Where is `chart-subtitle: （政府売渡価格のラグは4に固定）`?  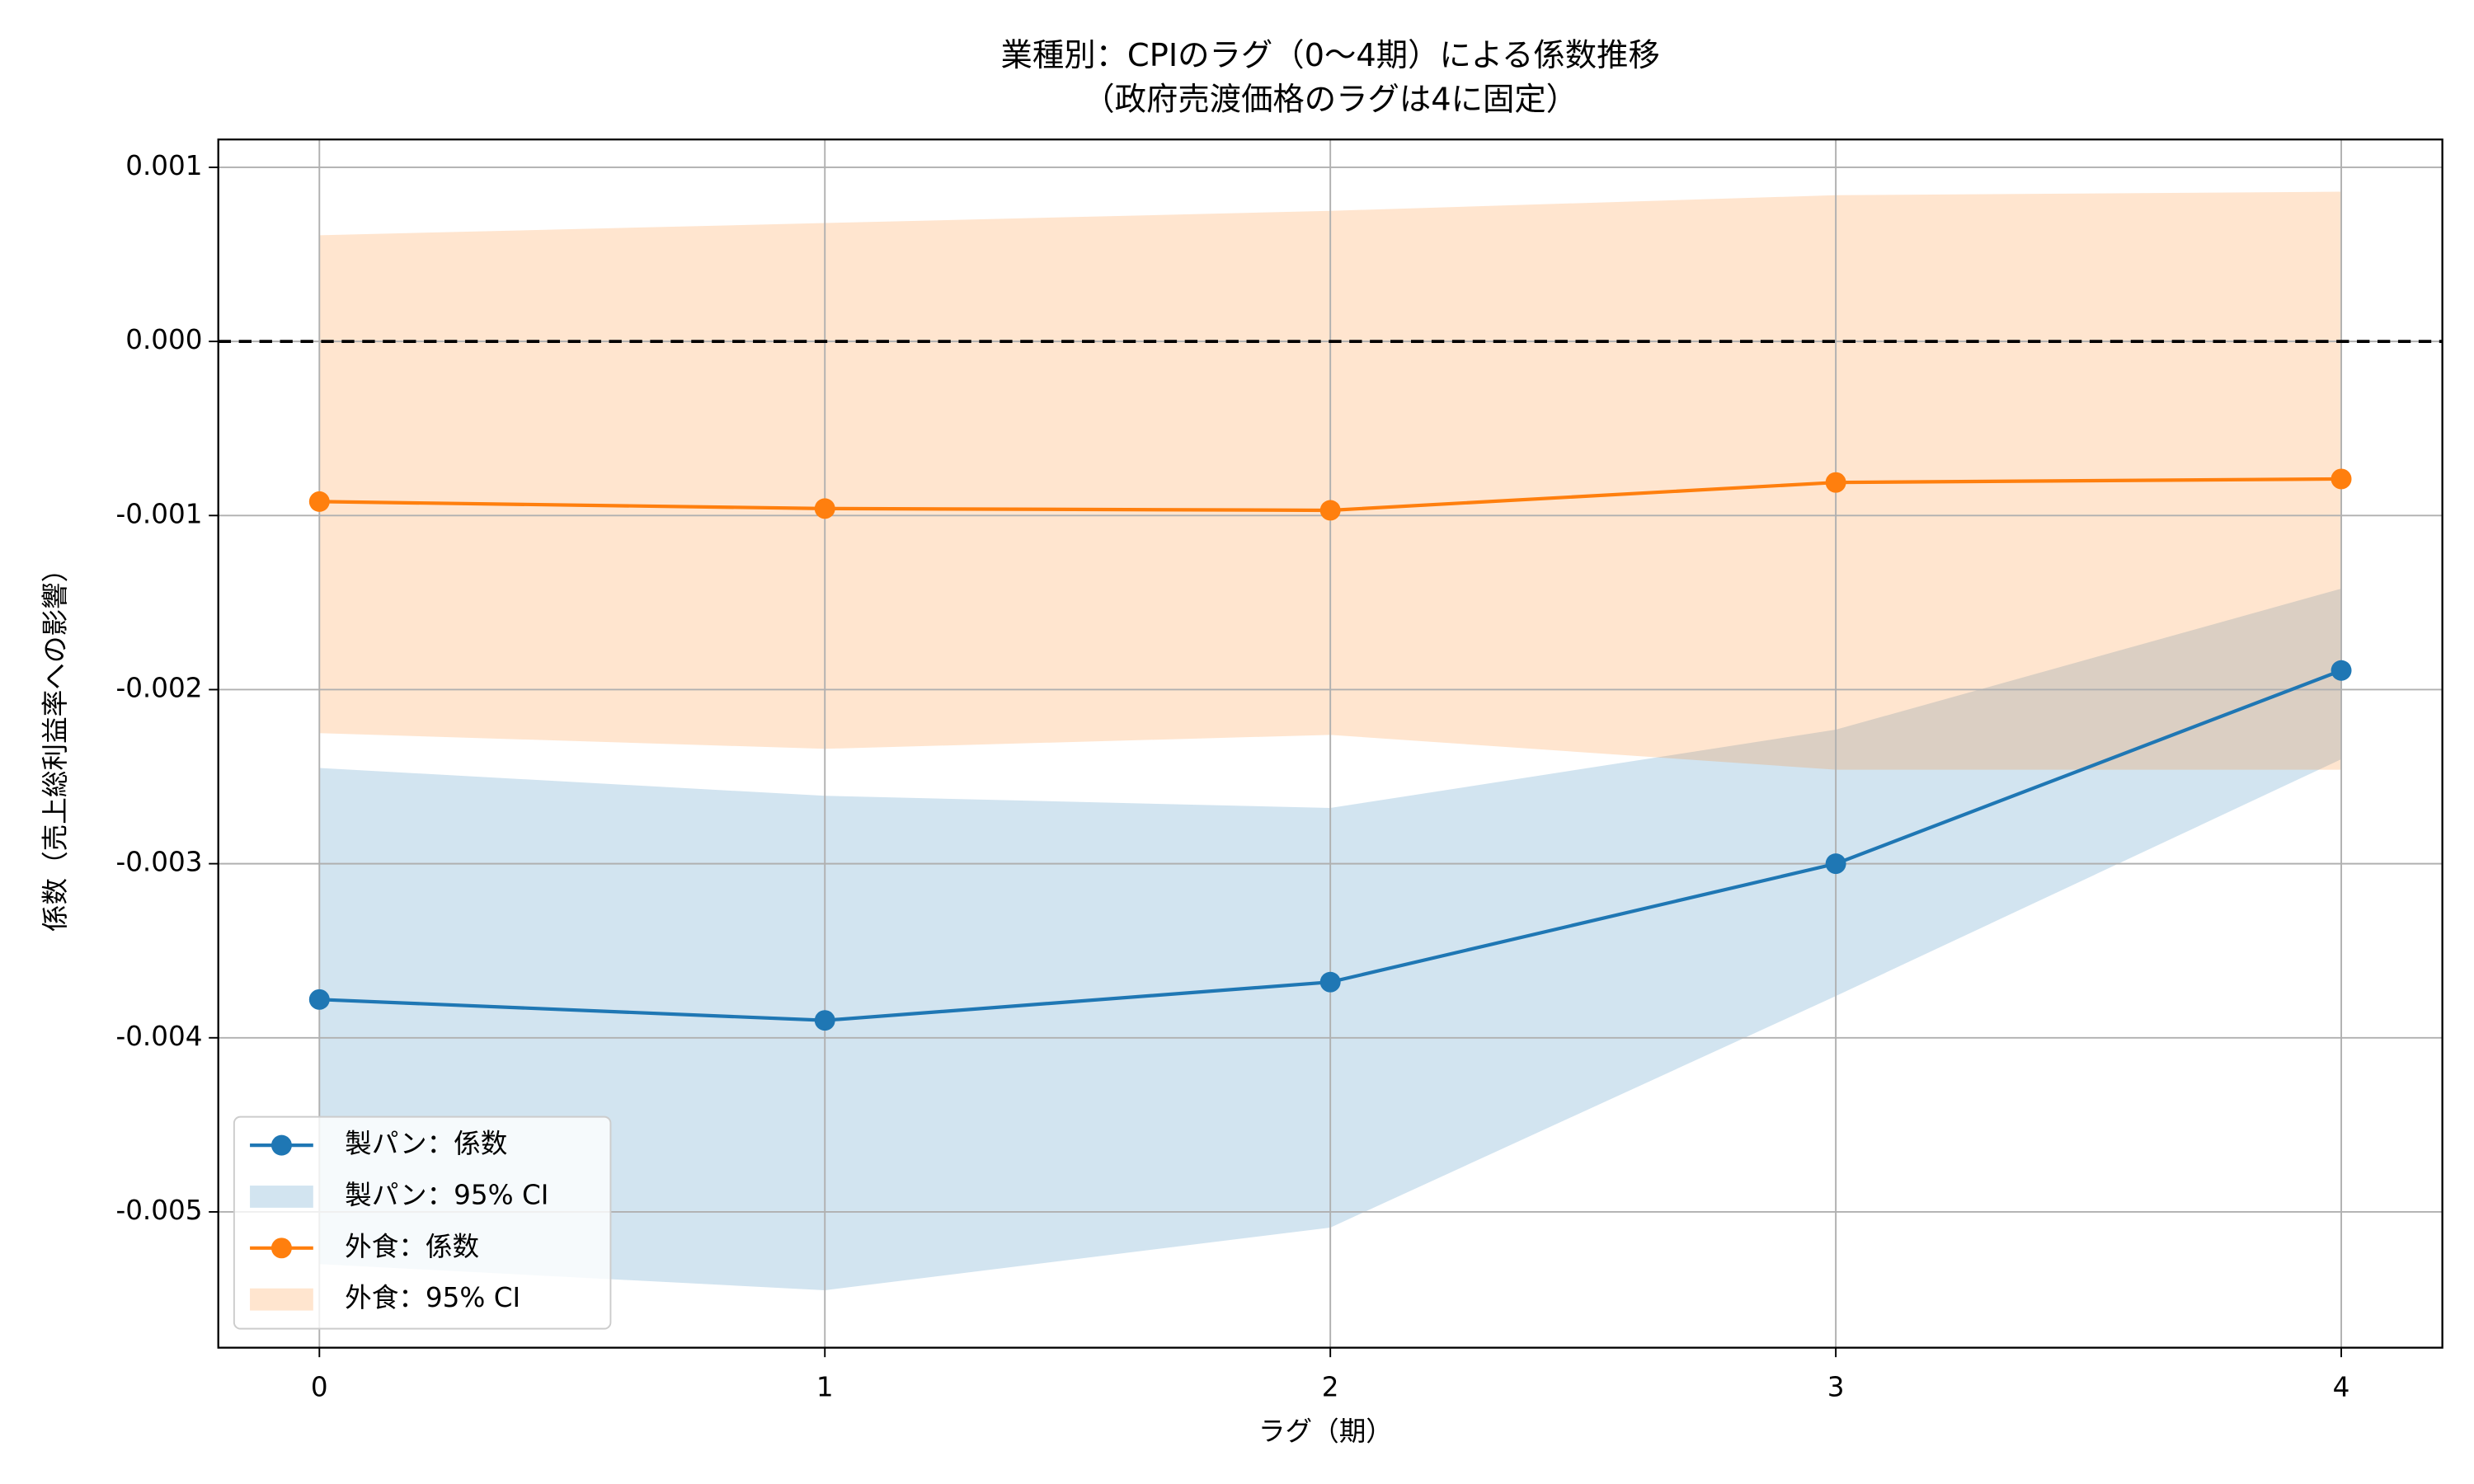 chart-subtitle: （政府売渡価格のラグは4に固定） is located at coordinates (1330, 100).